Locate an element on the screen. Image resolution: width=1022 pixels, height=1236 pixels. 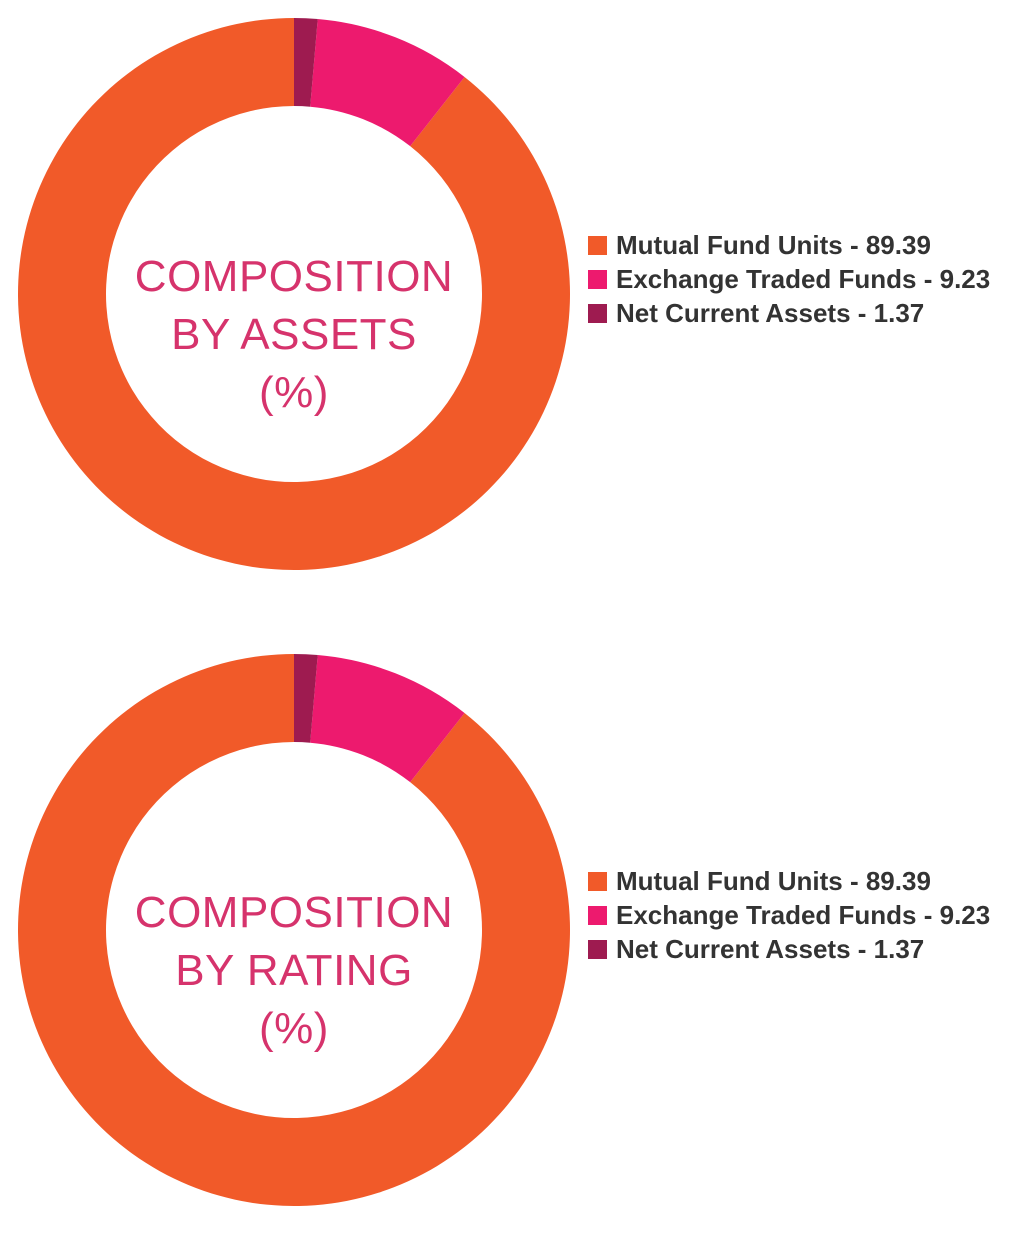
chart-title-line: BY ASSETS is located at coordinates (294, 334).